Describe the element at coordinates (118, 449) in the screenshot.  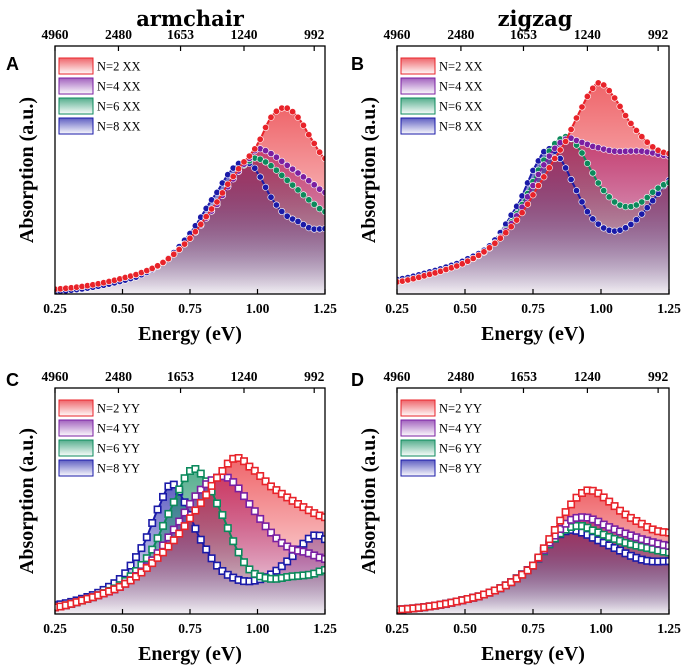
I see `legend-label: N=6 YY` at that location.